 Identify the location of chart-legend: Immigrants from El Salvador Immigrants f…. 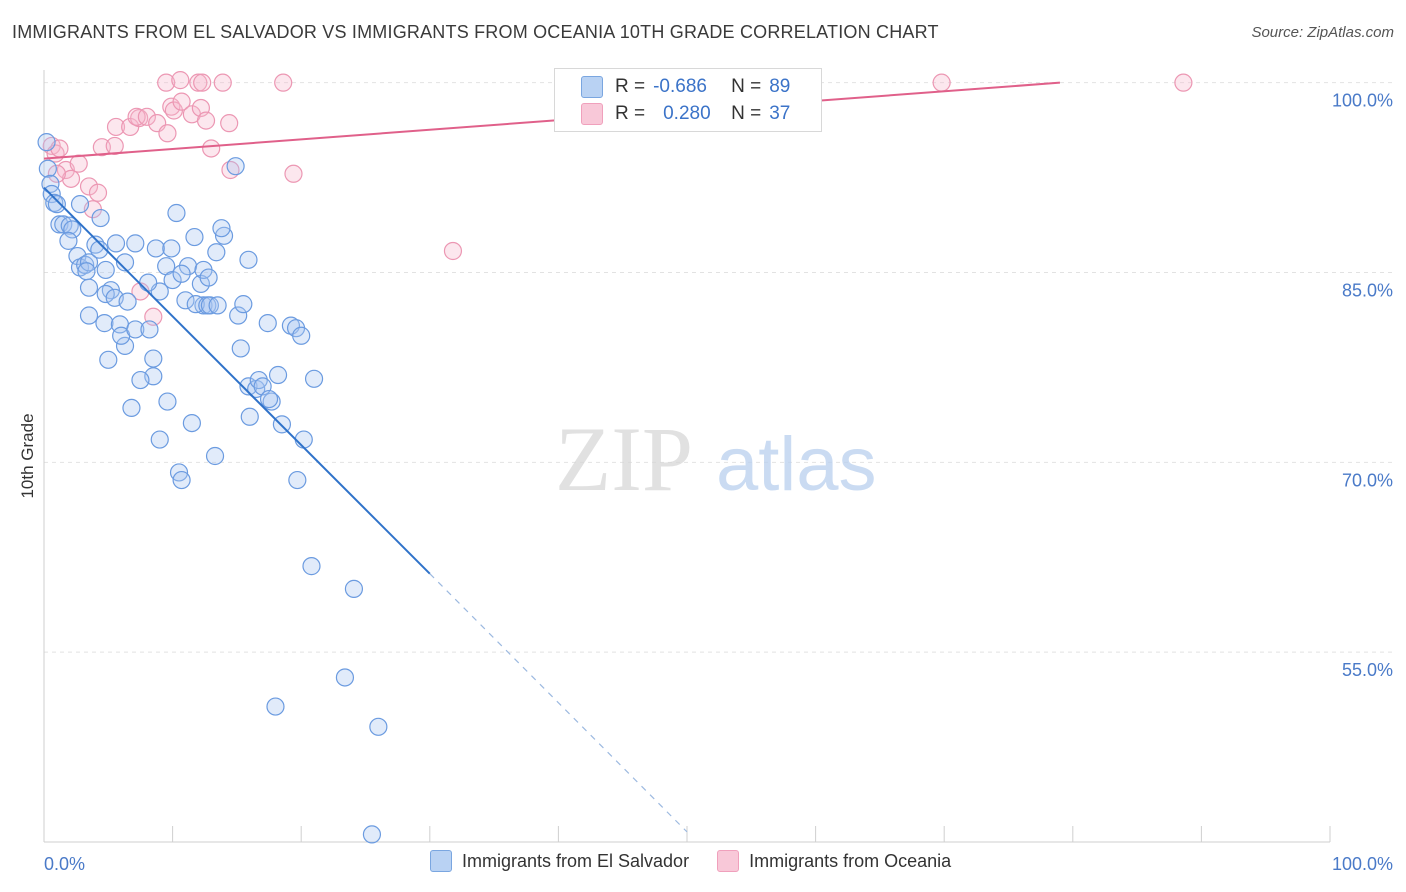
(704, 861).